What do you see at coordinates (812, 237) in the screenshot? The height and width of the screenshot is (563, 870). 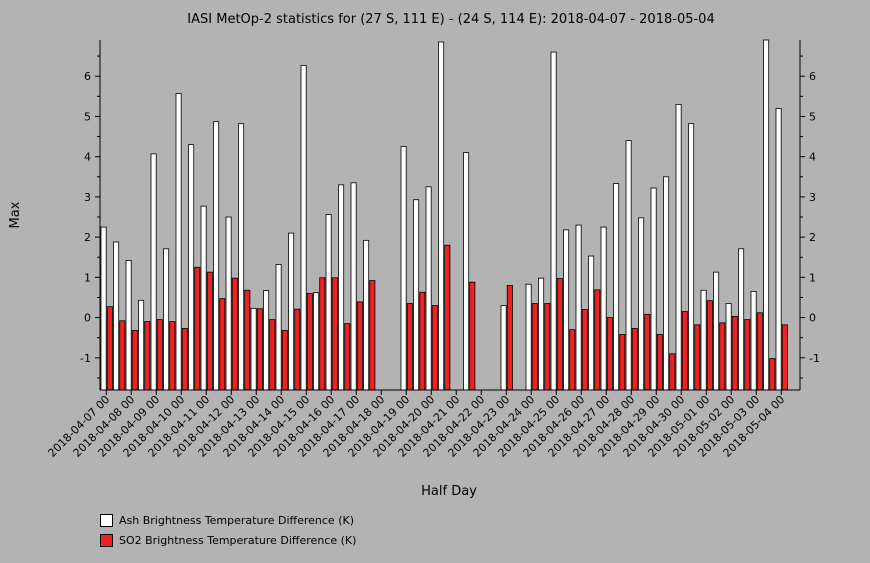 I see `y-tick-label-right: 2` at bounding box center [812, 237].